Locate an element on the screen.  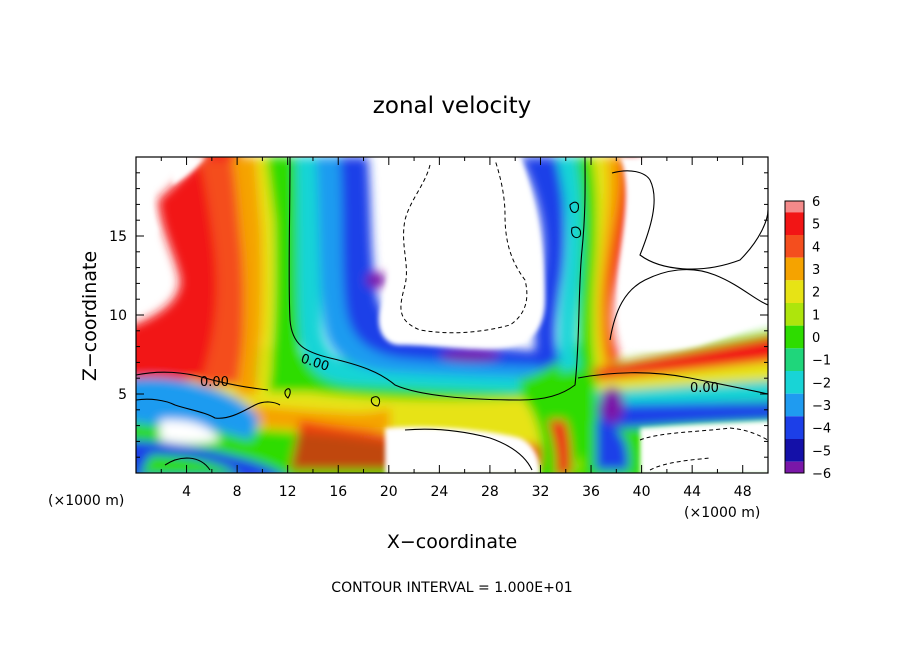
x-tick-label: 8 is located at coordinates (237, 492).